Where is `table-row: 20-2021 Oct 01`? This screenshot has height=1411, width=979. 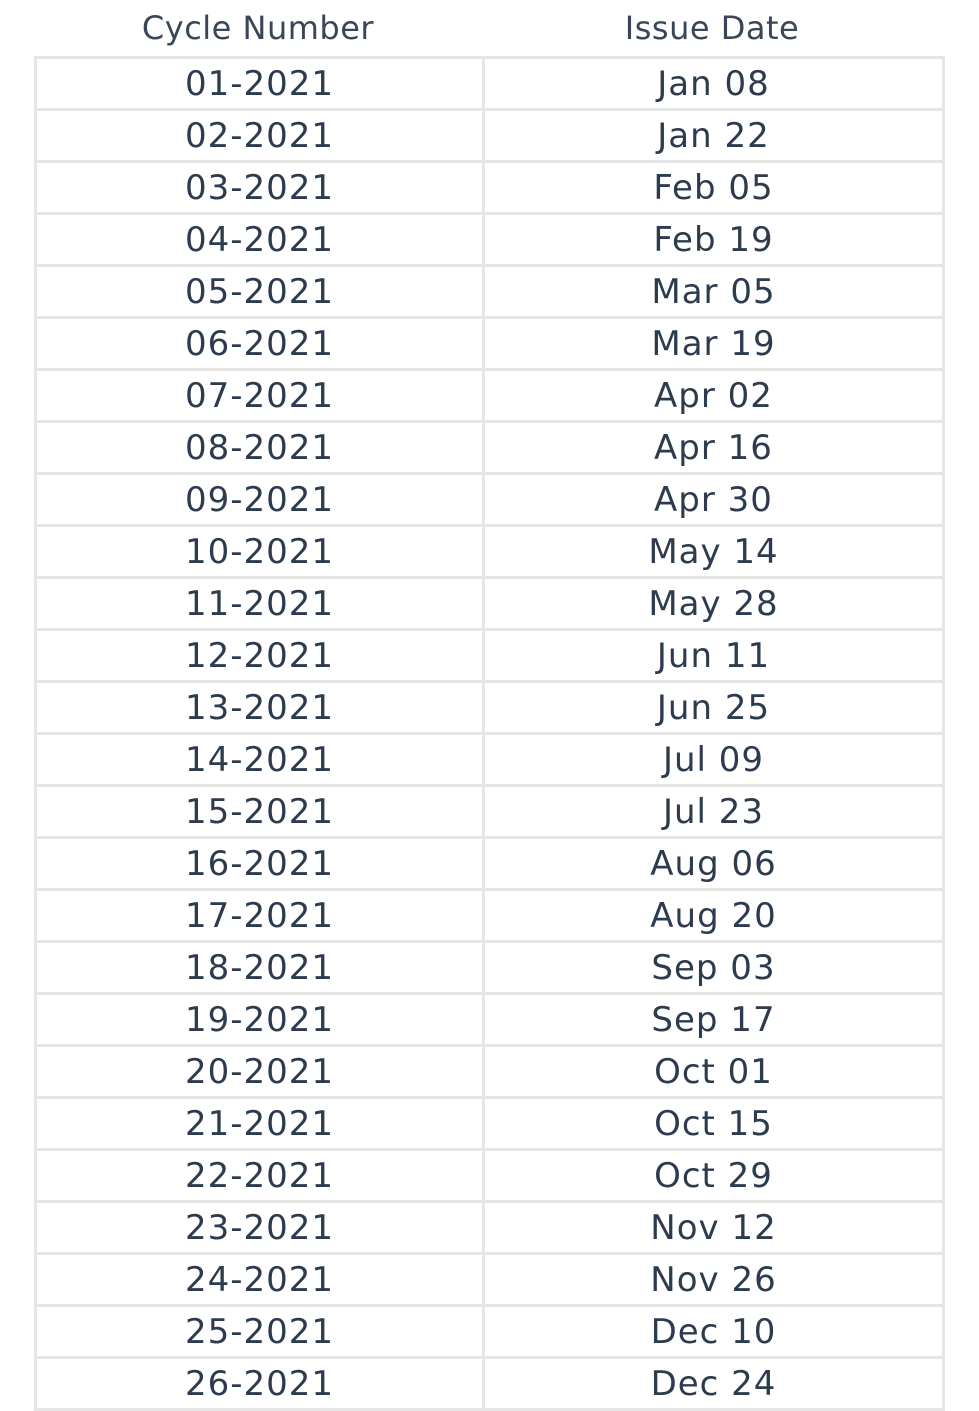 table-row: 20-2021 Oct 01 is located at coordinates (489, 1071).